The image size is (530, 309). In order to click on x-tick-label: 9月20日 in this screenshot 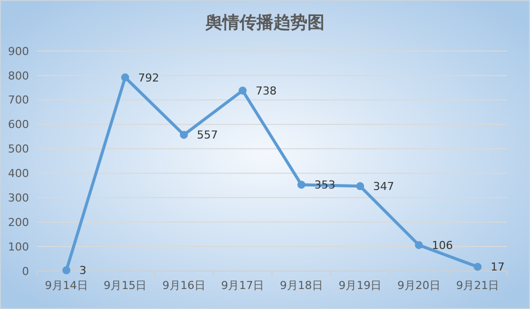, I will do `click(418, 285)`.